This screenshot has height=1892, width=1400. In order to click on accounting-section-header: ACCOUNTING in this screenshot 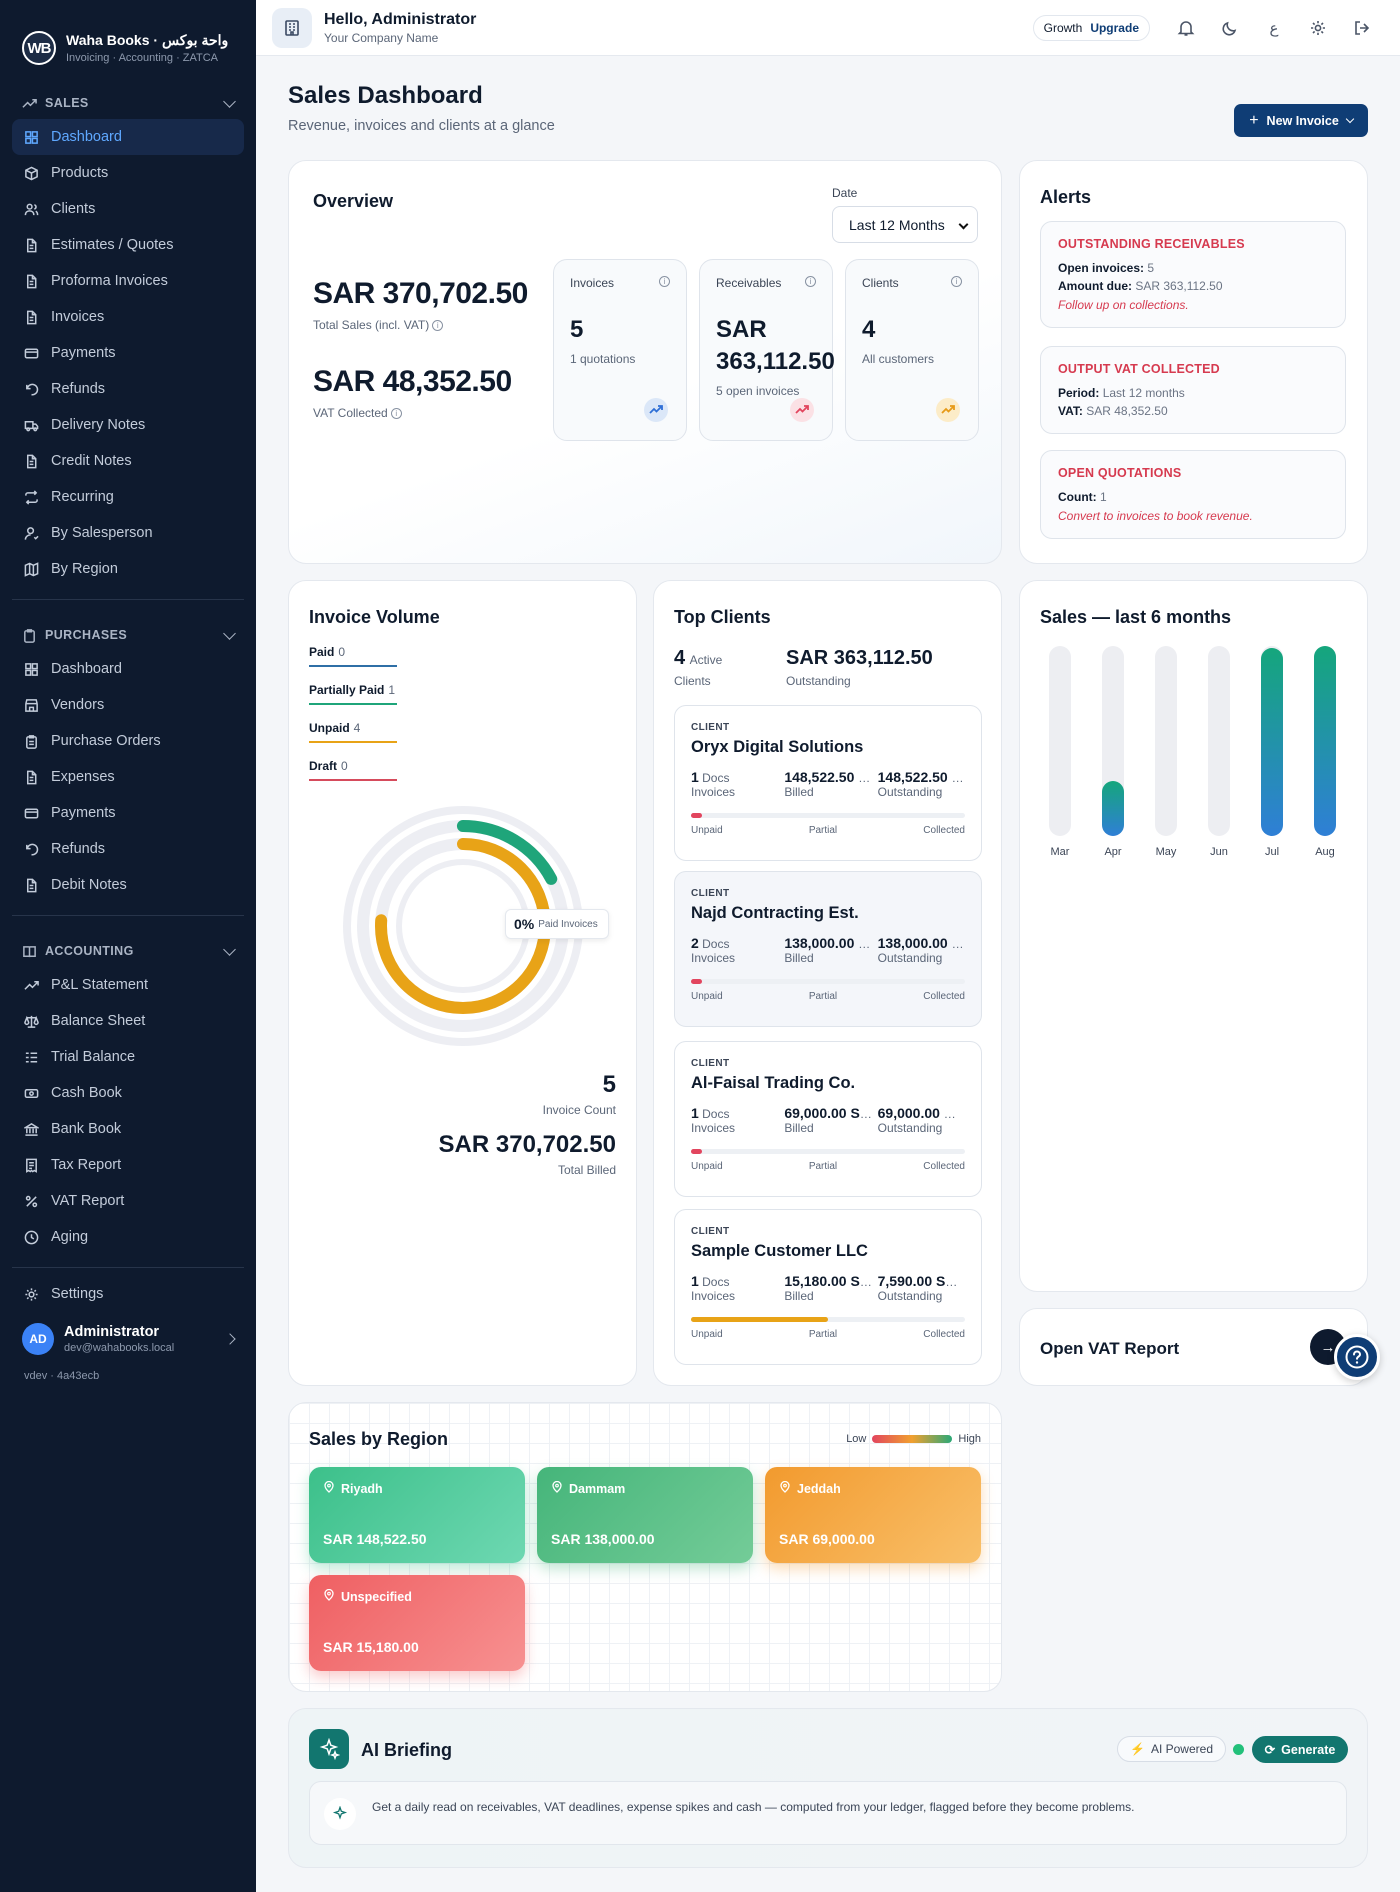, I will do `click(128, 951)`.